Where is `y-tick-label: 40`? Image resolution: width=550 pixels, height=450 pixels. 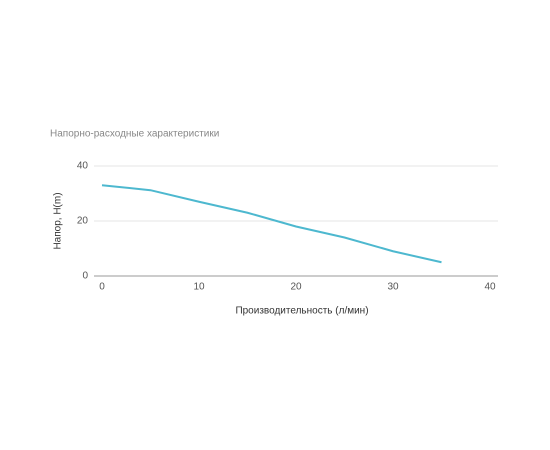 y-tick-label: 40 is located at coordinates (83, 166).